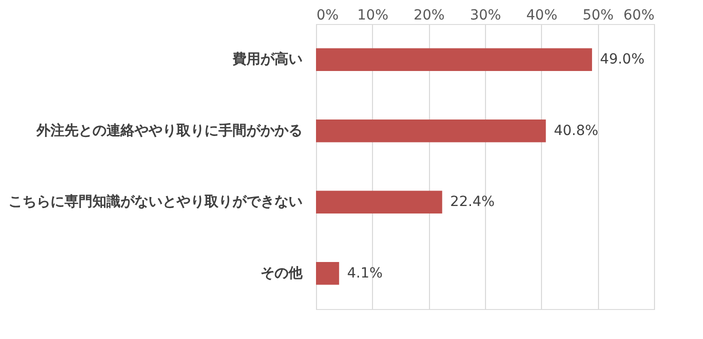 Image resolution: width=703 pixels, height=339 pixels. I want to click on y-tick-label: 費用が高い, so click(267, 59).